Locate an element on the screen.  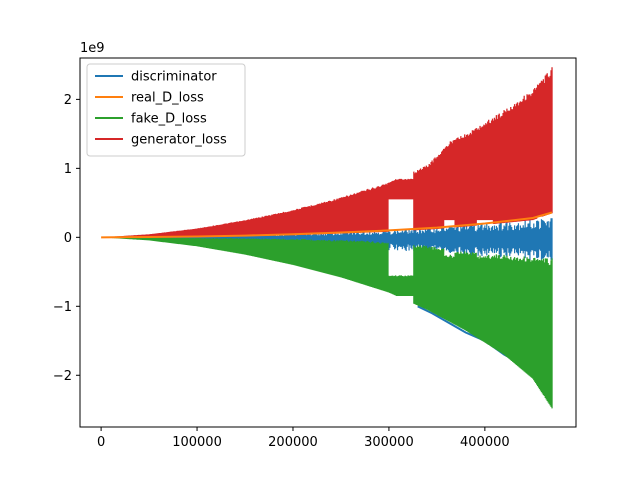
x-axis: 0 100000 200000 300000 400000 is located at coordinates (303, 438).